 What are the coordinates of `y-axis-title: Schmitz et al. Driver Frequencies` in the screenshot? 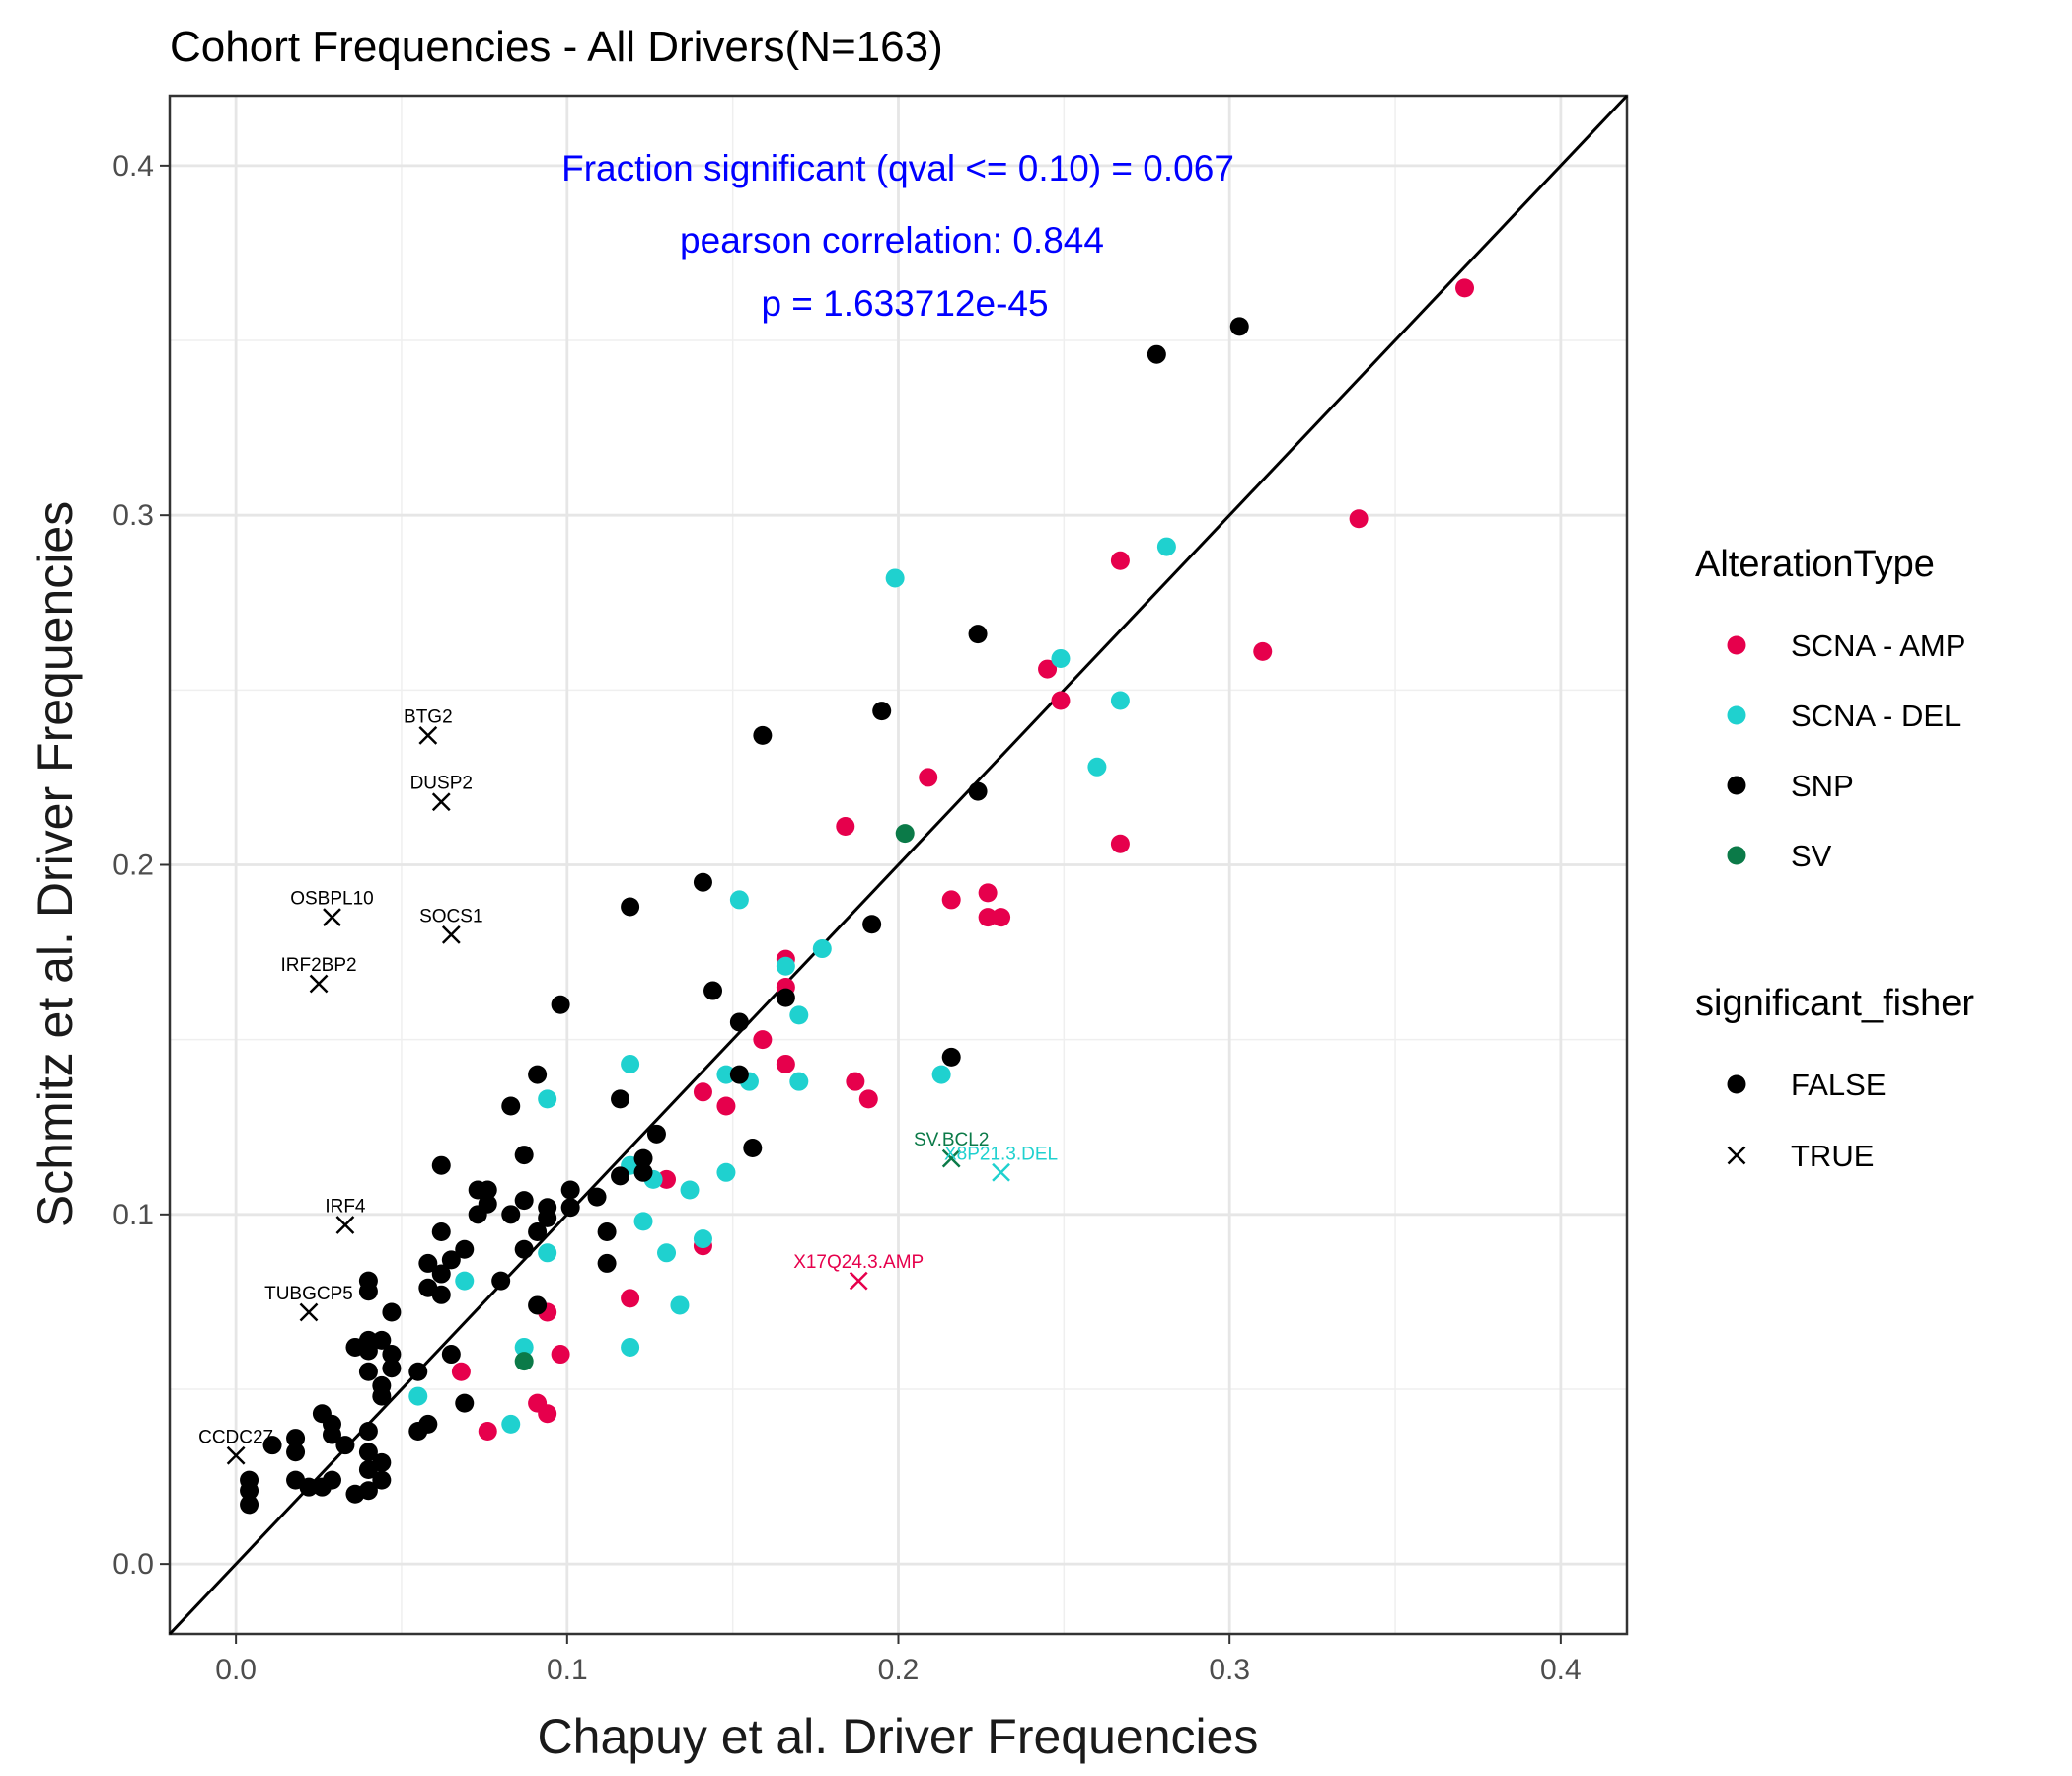 It's located at (56, 864).